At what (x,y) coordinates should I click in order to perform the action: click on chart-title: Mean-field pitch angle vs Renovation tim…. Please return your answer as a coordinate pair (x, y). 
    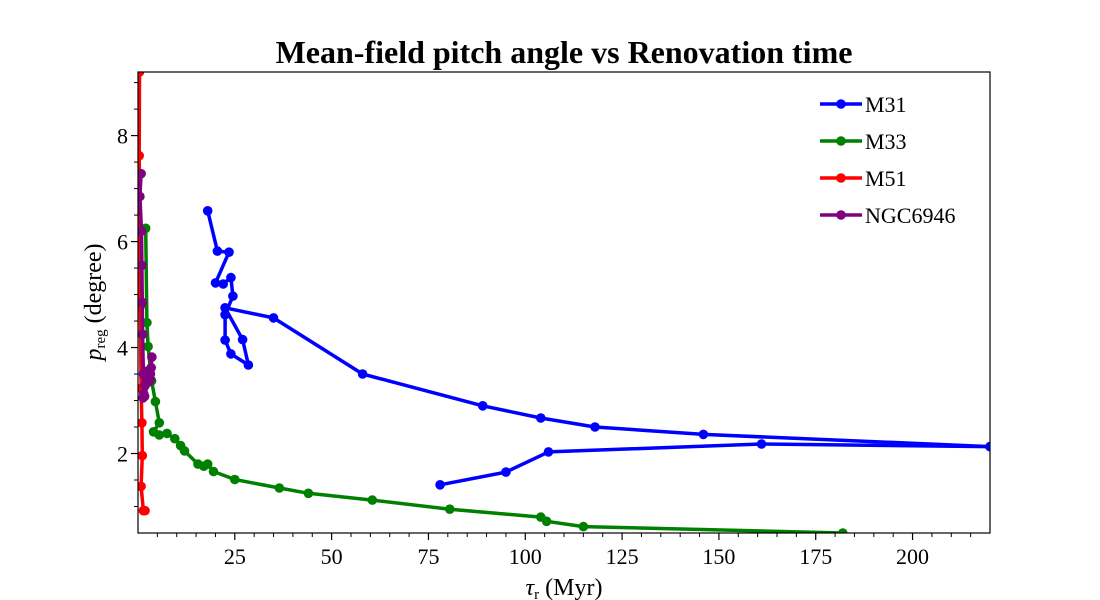
    Looking at the image, I should click on (564, 52).